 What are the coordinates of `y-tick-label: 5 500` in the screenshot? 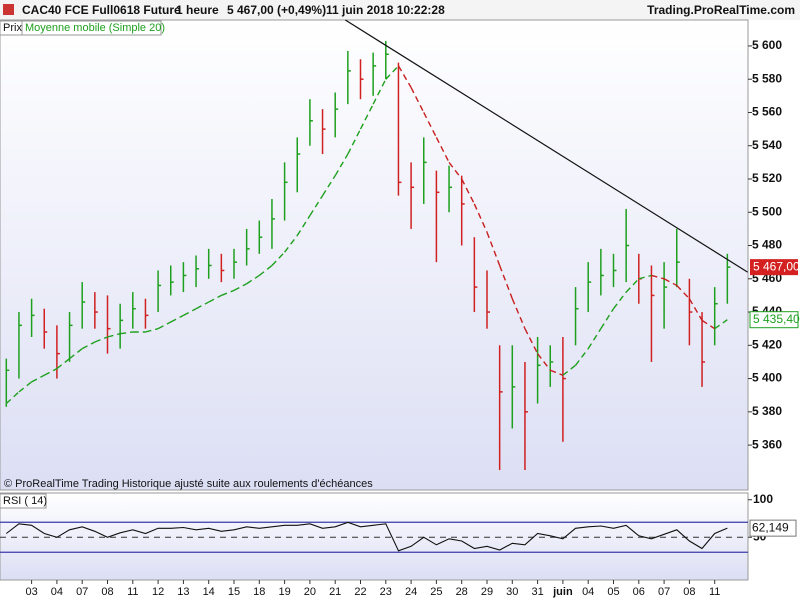 It's located at (767, 211).